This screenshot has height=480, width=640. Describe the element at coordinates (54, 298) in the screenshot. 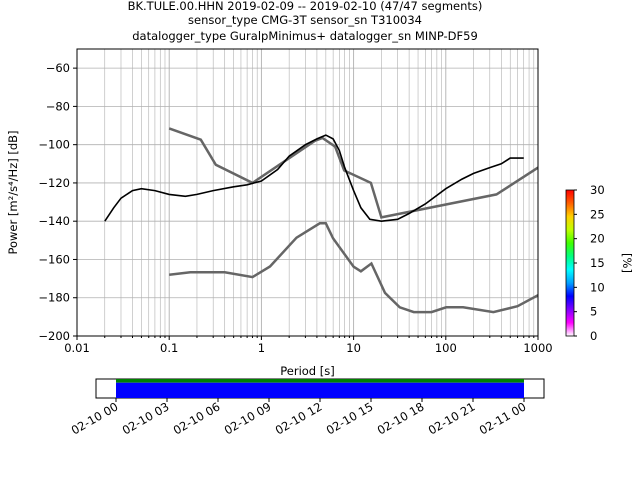

I see `y-tick-label: −180` at that location.